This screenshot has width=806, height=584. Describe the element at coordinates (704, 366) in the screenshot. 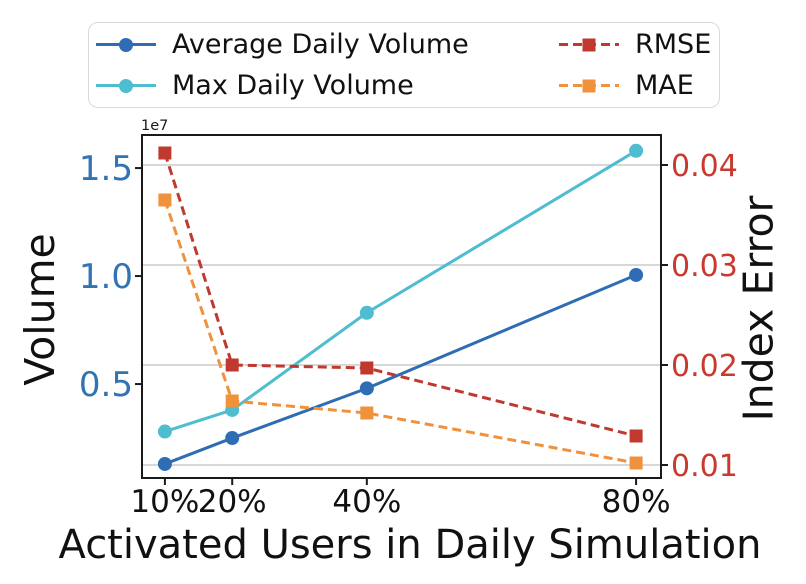

I see `right-tick-label: 0.02` at that location.